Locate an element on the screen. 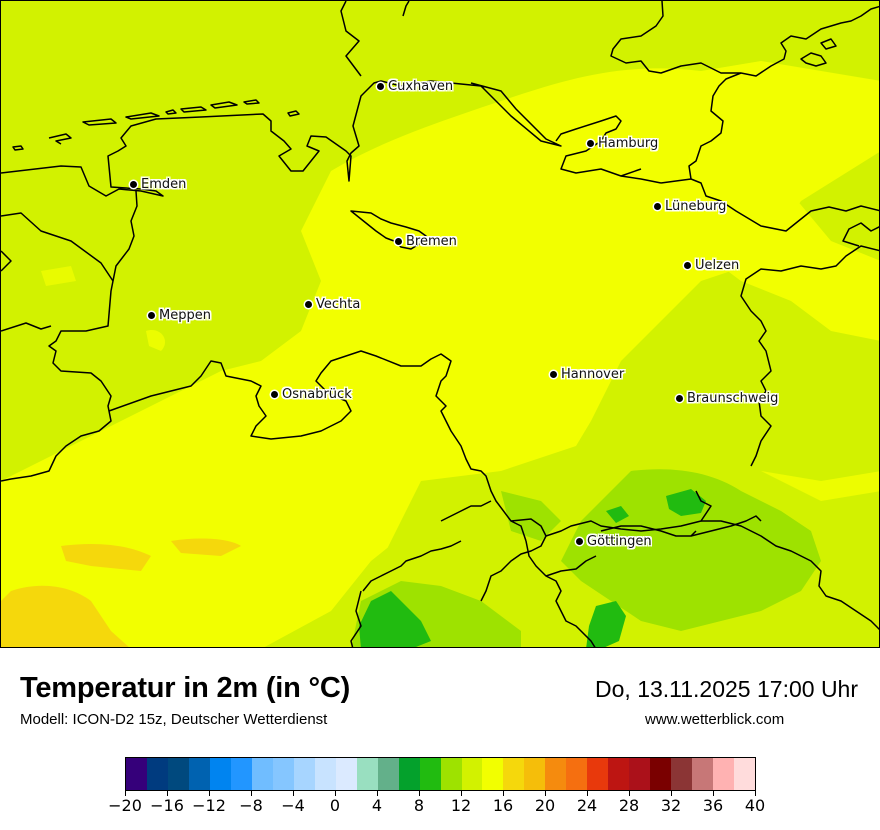 The height and width of the screenshot is (830, 880). colorbar-tick-label: 0 is located at coordinates (335, 805).